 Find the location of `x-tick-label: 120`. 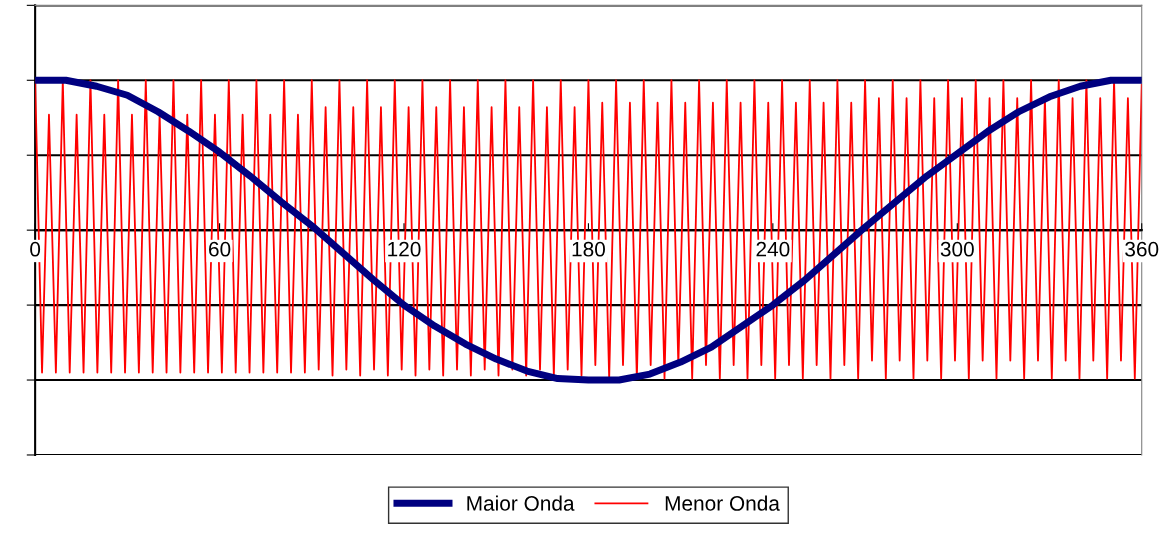

x-tick-label: 120 is located at coordinates (404, 249).